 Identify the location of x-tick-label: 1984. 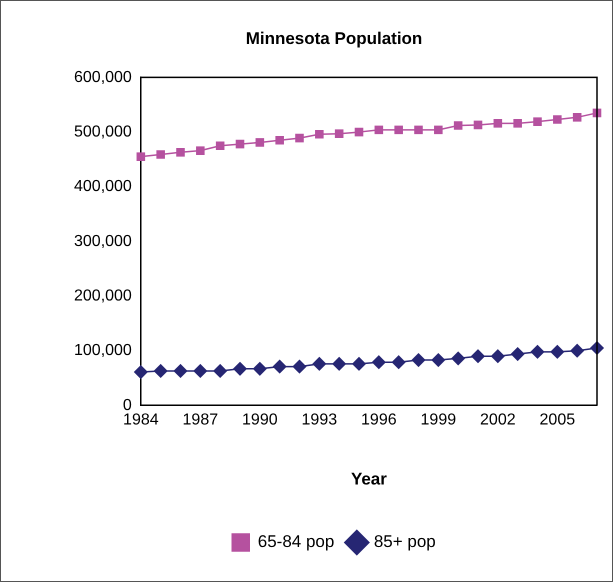
(141, 419).